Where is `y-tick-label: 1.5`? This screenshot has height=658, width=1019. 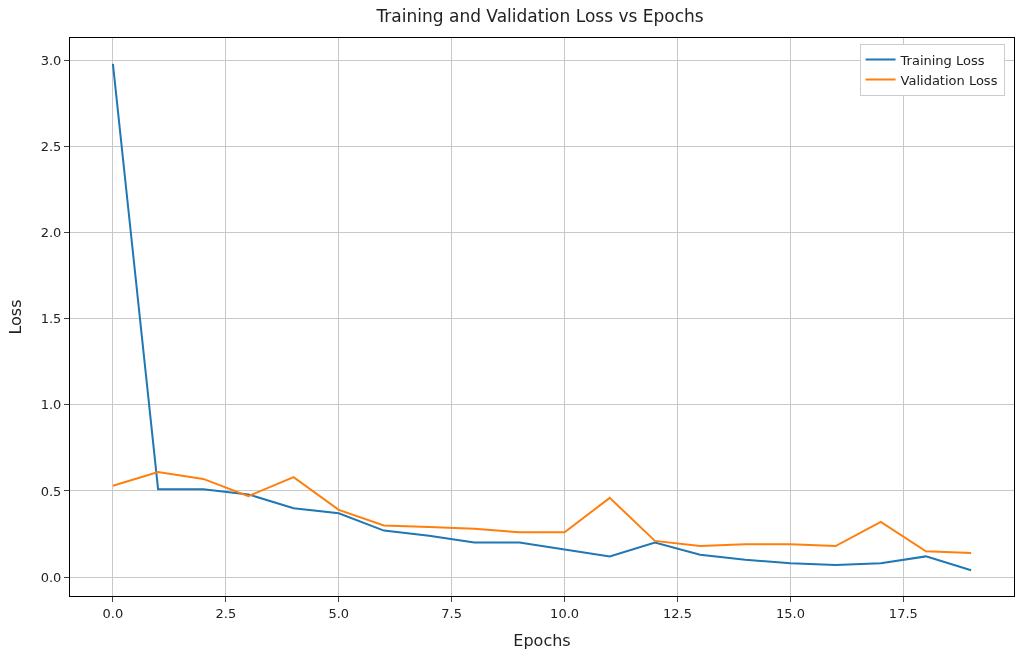
y-tick-label: 1.5 is located at coordinates (51, 319).